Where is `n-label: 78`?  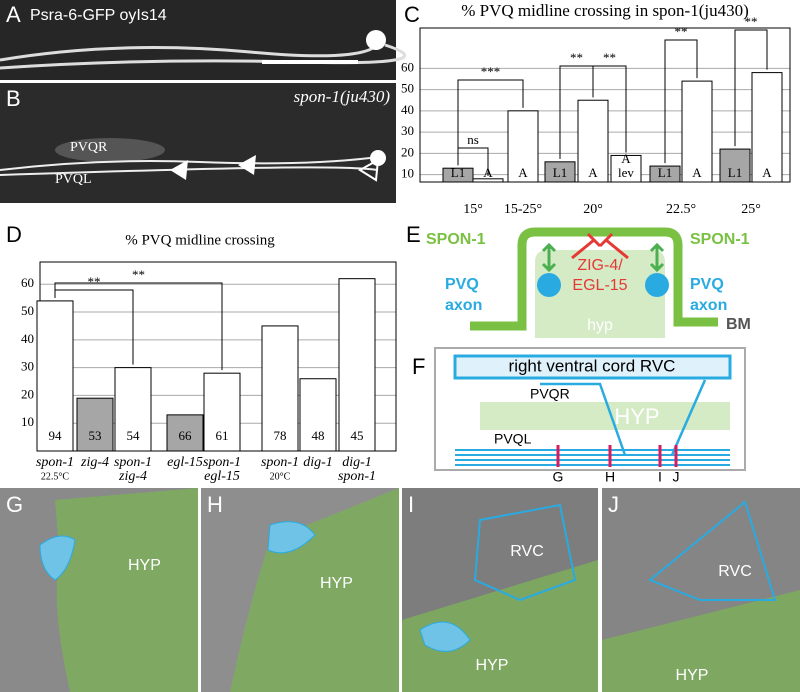 n-label: 78 is located at coordinates (280, 435).